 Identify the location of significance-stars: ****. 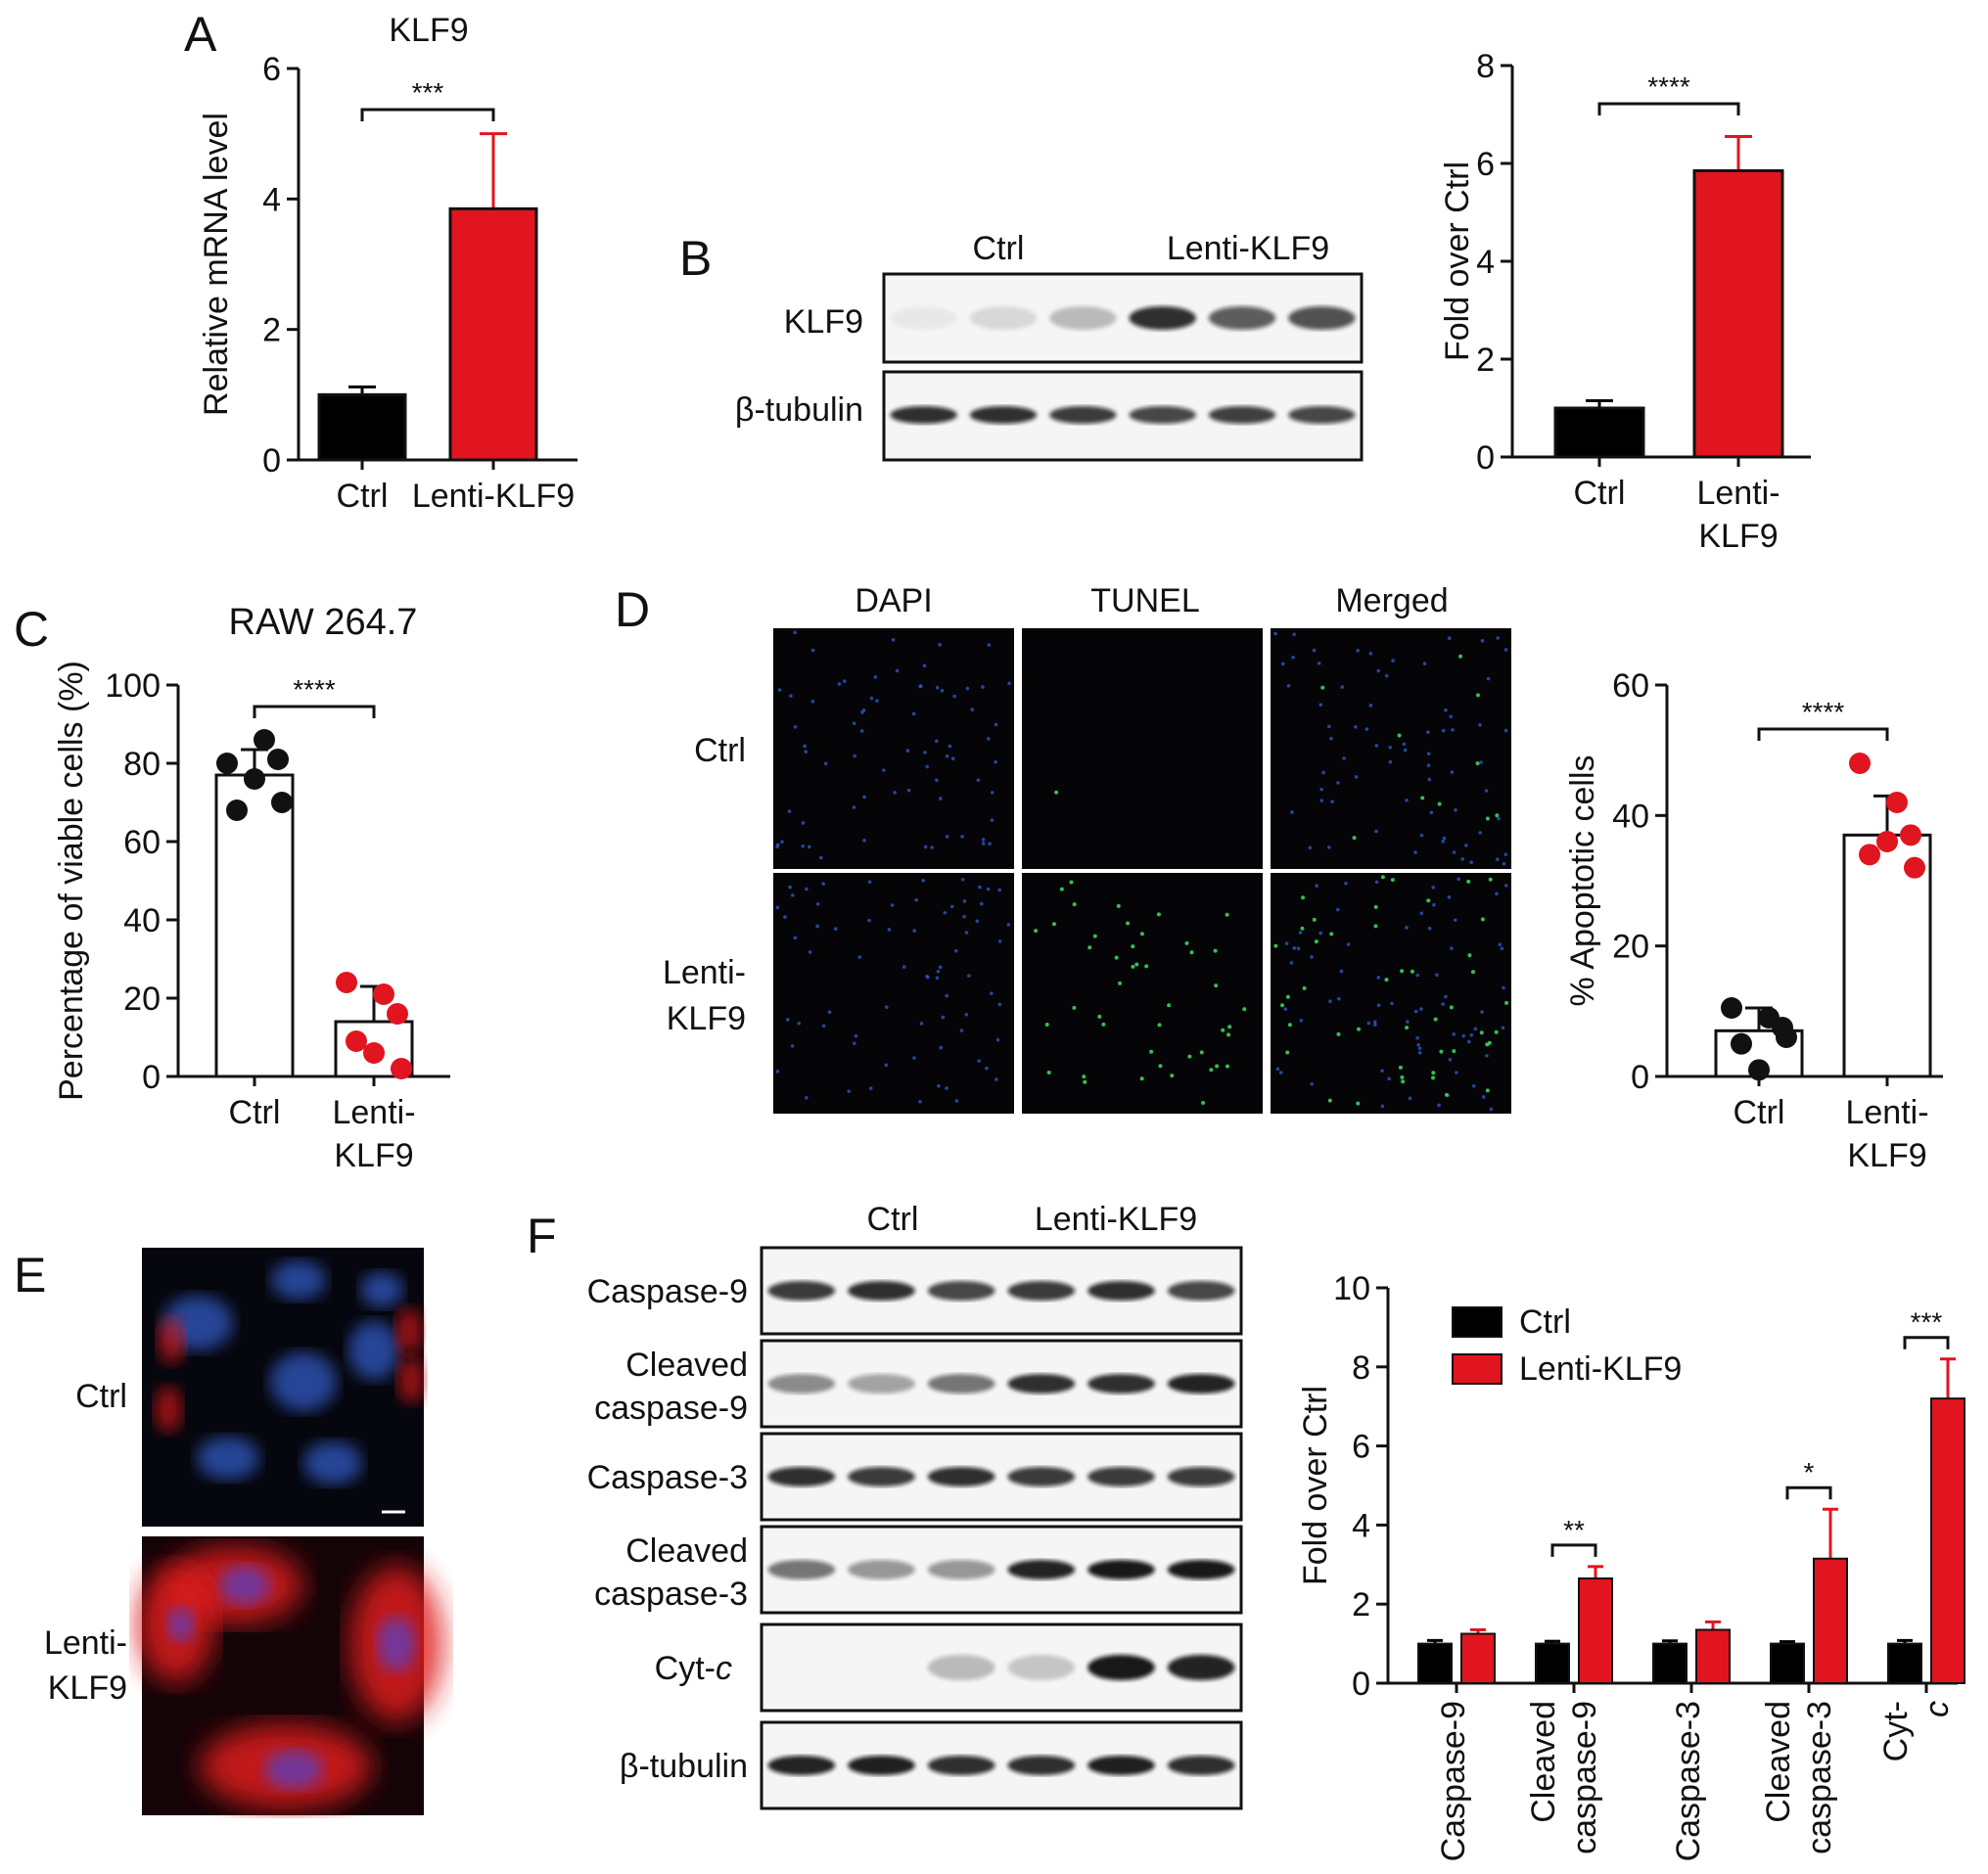
(1668, 86).